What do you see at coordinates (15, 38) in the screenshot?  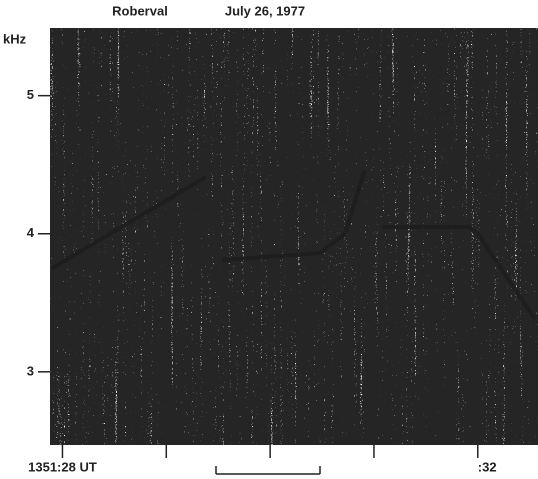 I see `y-axis-label: kHz` at bounding box center [15, 38].